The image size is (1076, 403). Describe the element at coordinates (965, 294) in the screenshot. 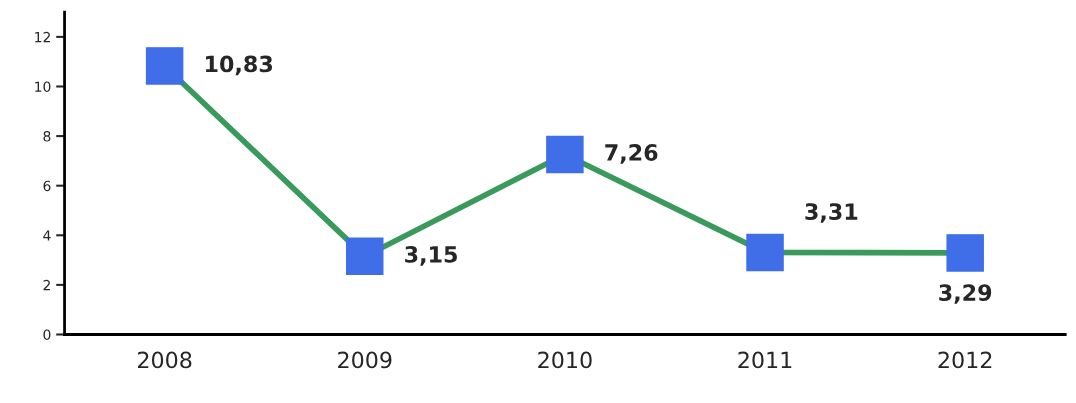

I see `data-label: 3,29` at that location.